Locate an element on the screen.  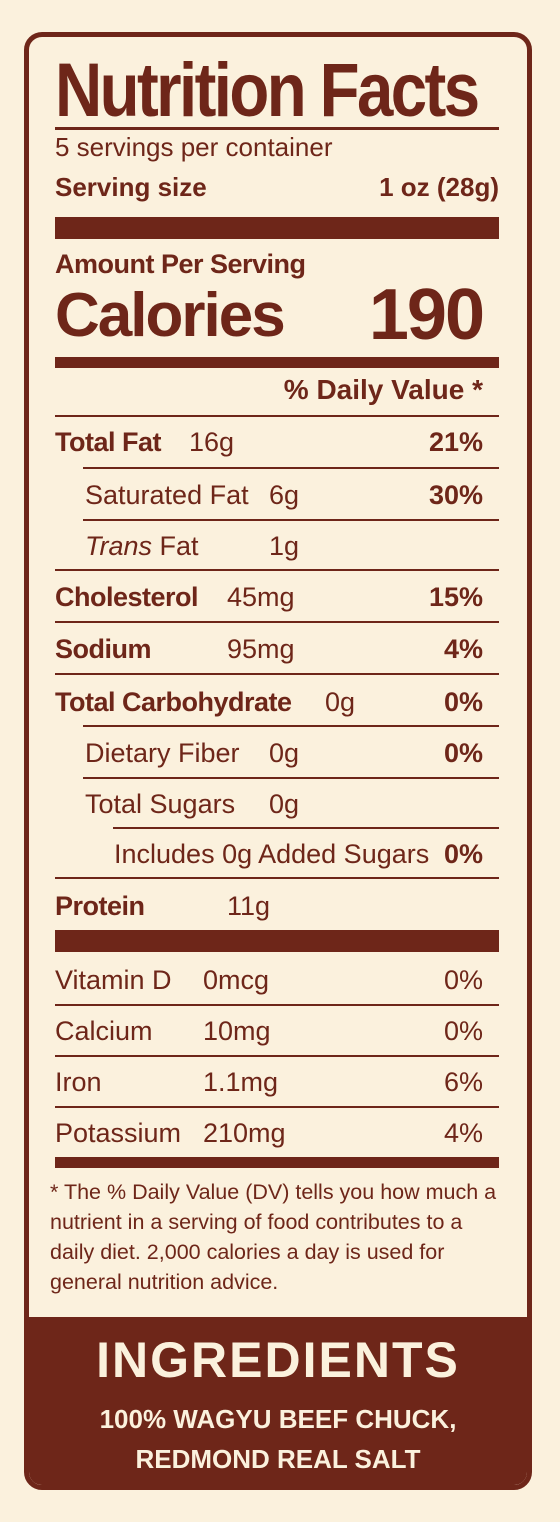
vitamin-name: Vitamin D is located at coordinates (113, 980).